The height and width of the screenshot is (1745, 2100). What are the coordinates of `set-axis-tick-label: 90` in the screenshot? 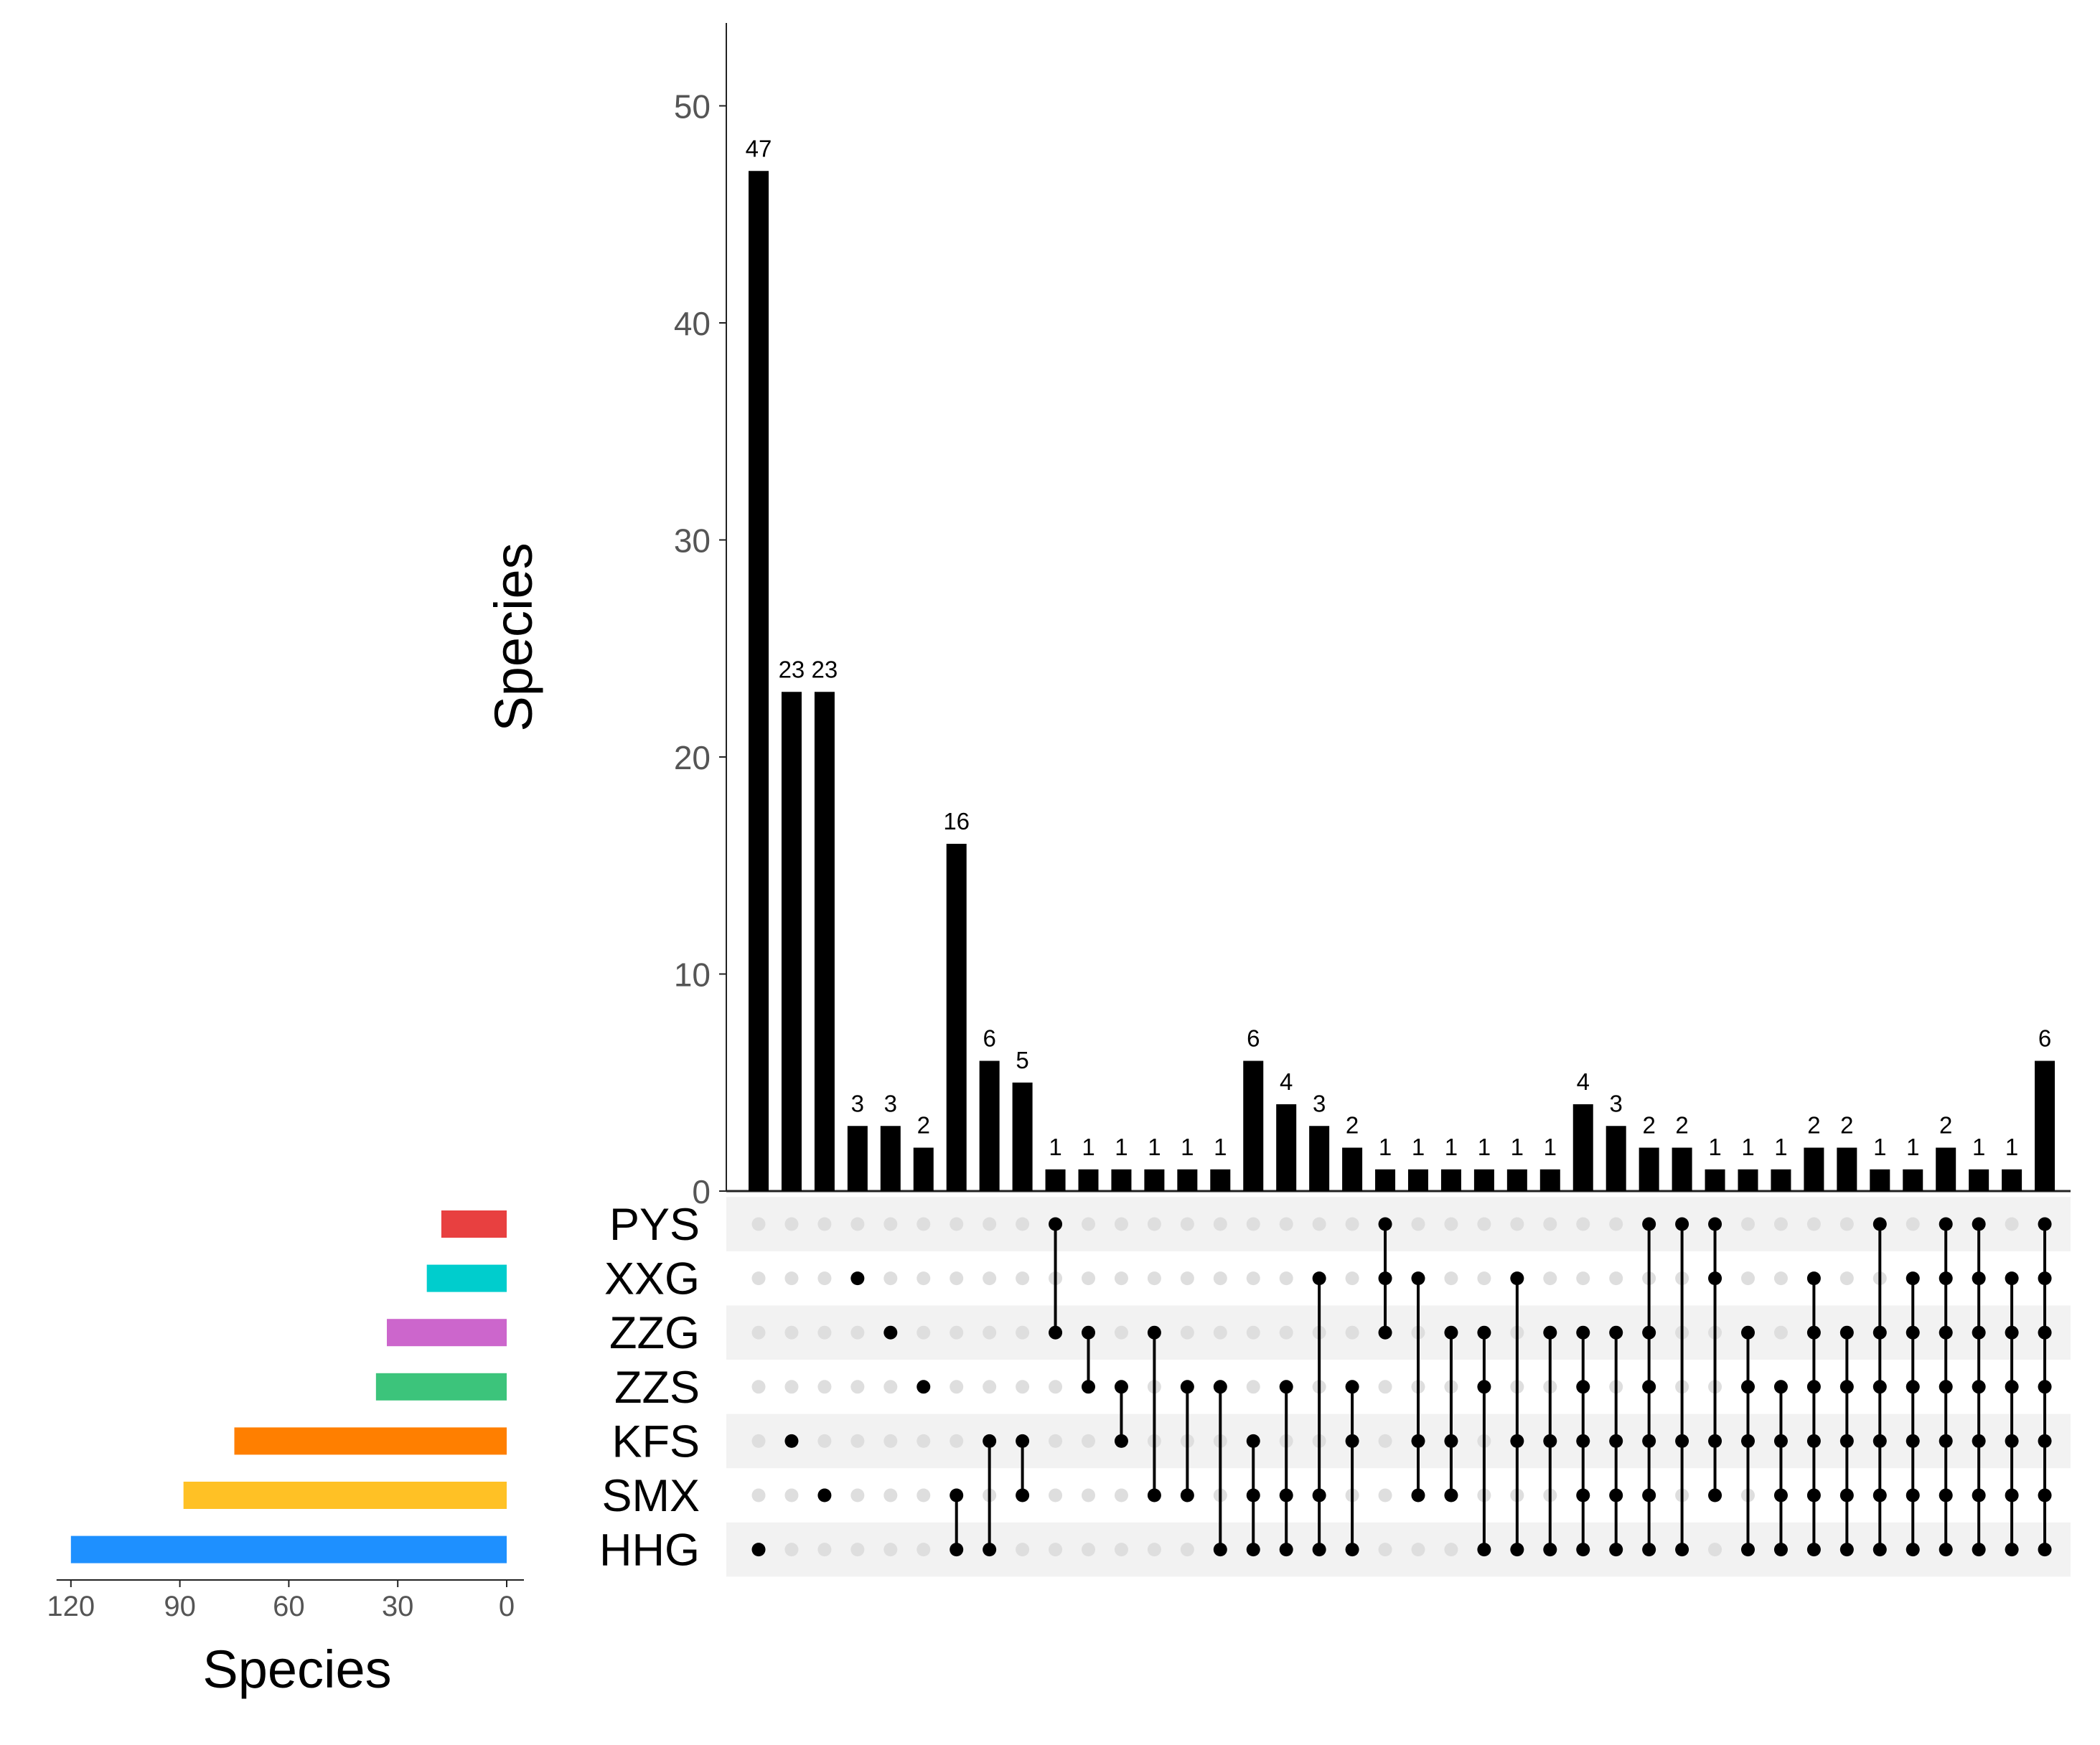 It's located at (180, 1606).